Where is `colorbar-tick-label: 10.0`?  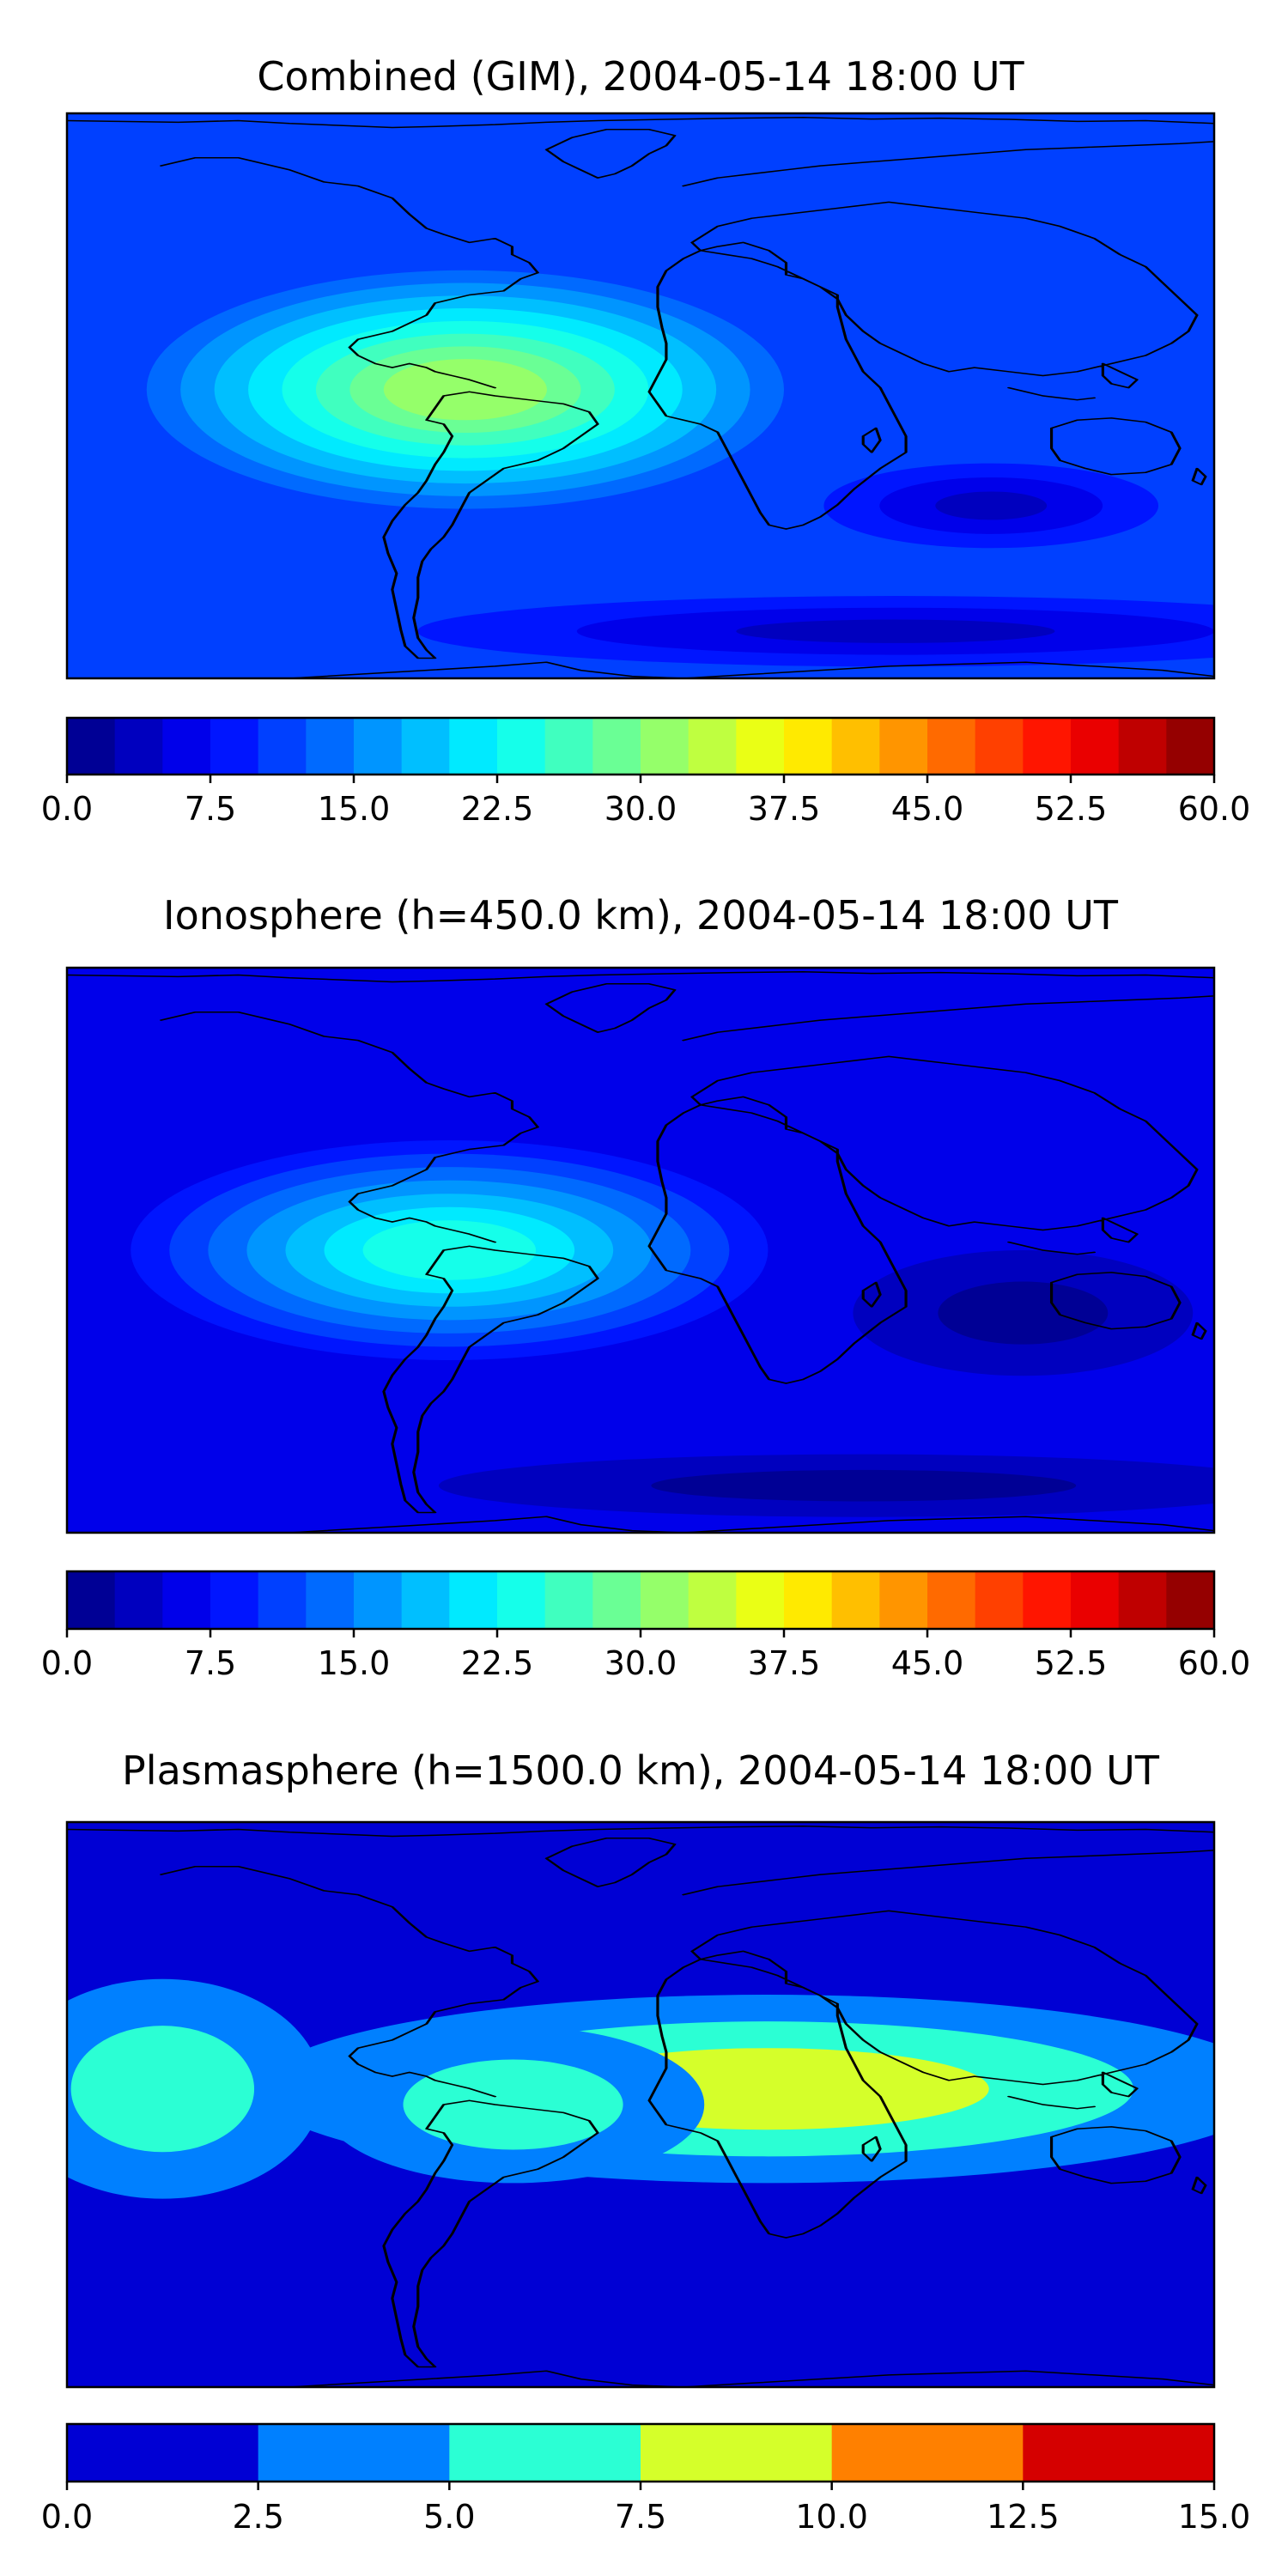 colorbar-tick-label: 10.0 is located at coordinates (832, 2517).